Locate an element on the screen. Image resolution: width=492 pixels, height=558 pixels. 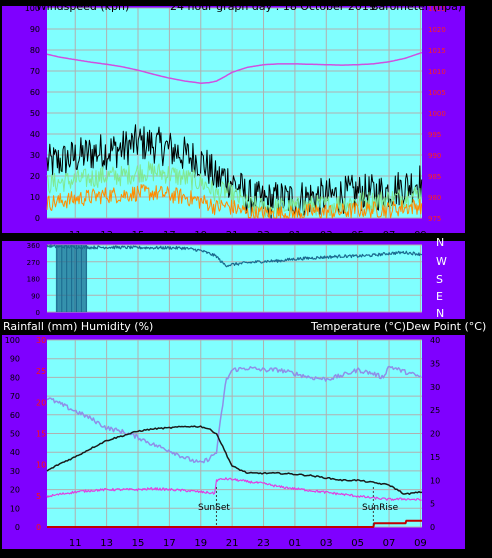
windspeed-tick-label: 0 is located at coordinates (37, 218).